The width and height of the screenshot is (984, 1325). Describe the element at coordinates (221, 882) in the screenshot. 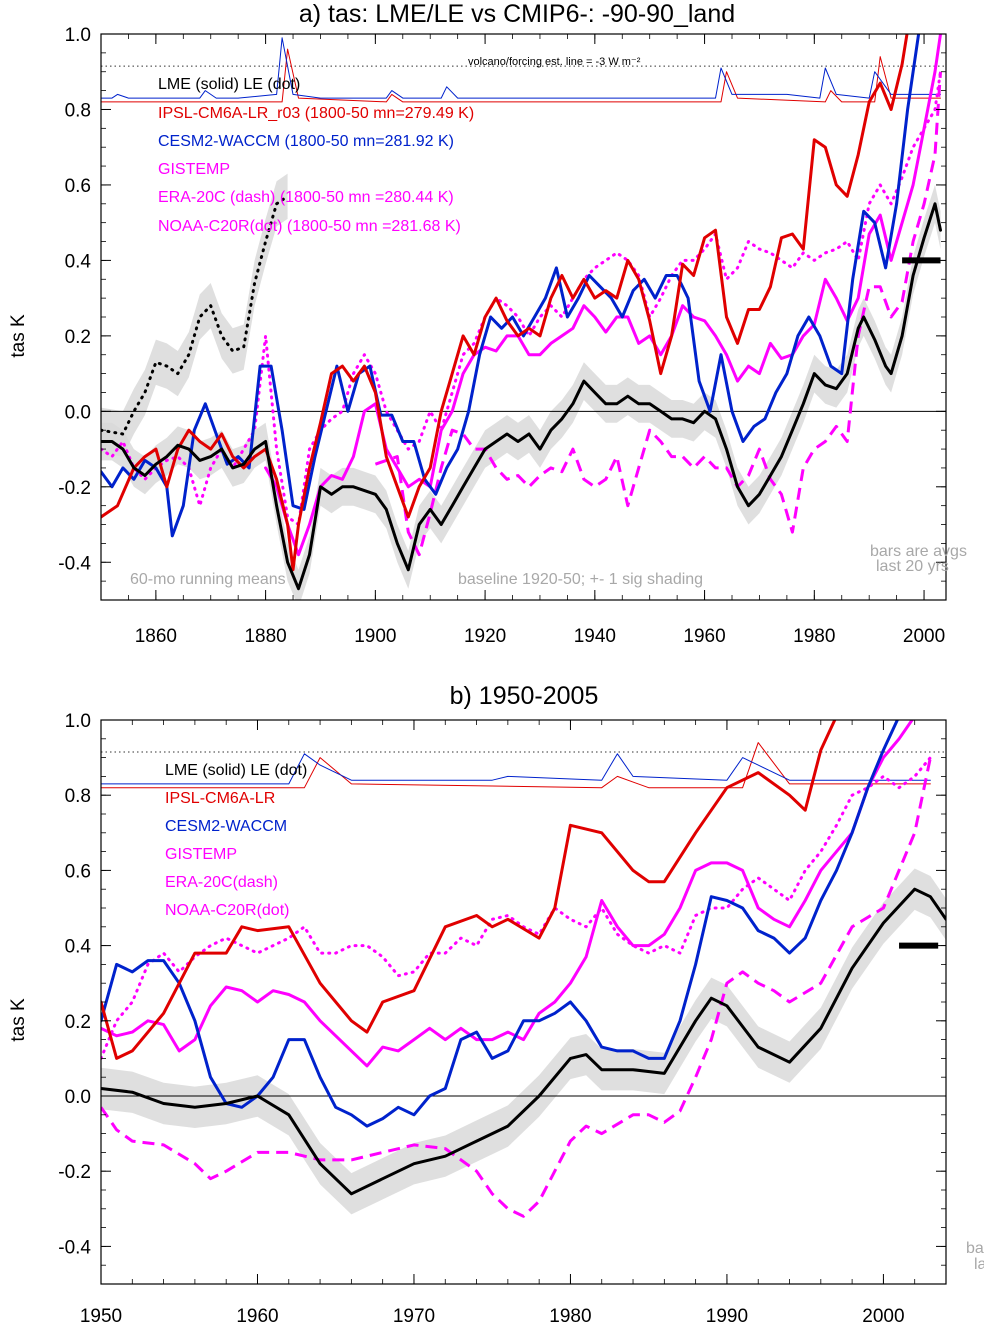

I see `legend-era20c: ERA-20C(dash)` at that location.